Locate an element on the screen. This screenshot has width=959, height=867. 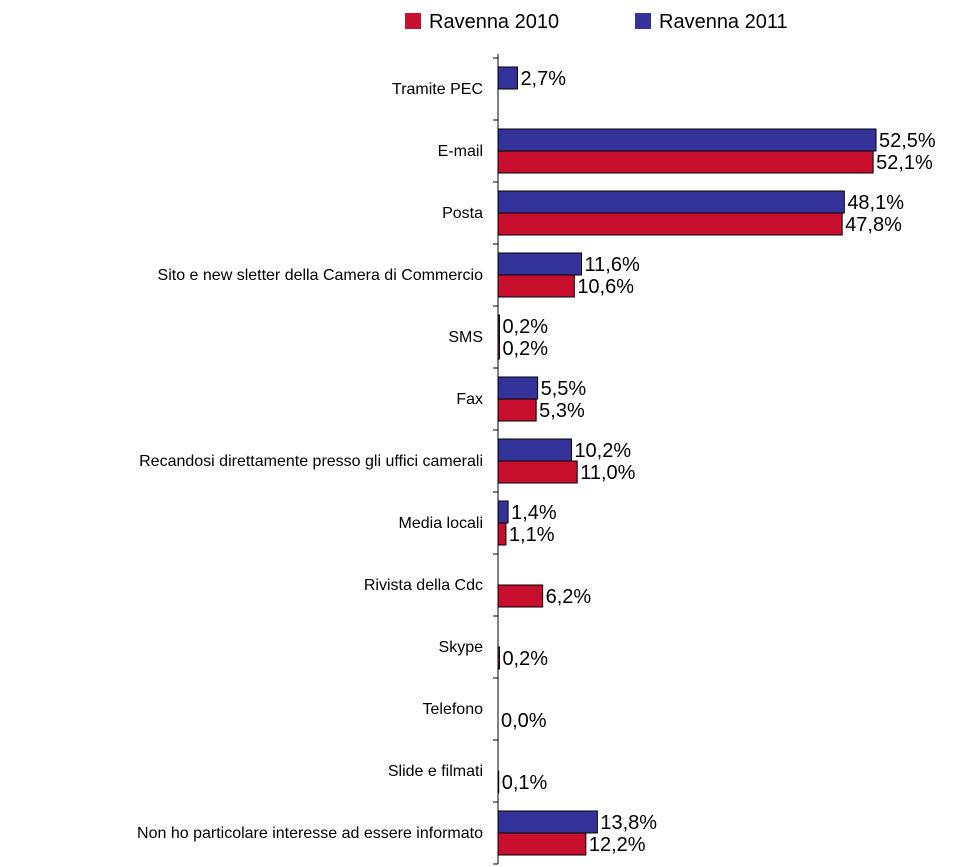
category-label: Skype is located at coordinates (461, 647).